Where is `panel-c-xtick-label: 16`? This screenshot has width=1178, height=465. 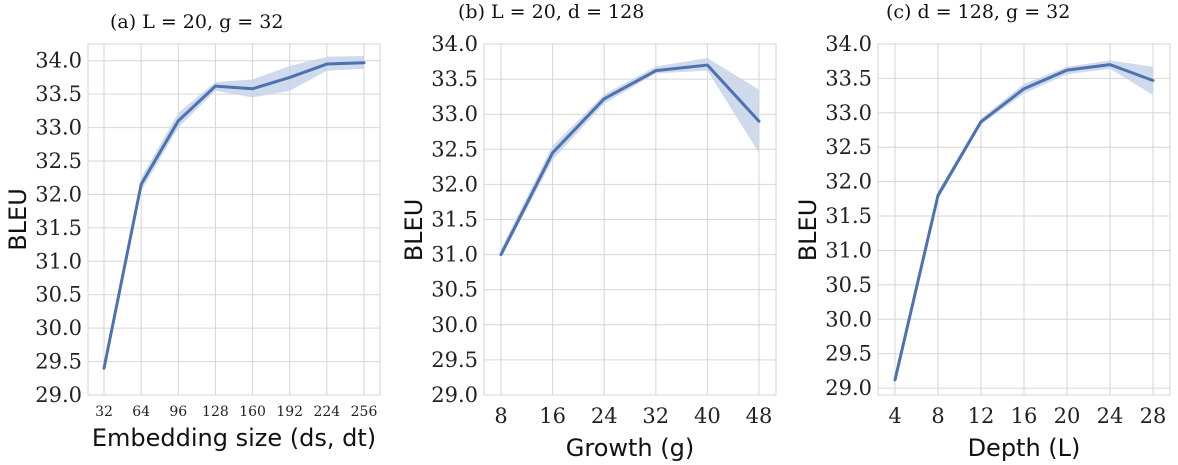
panel-c-xtick-label: 16 is located at coordinates (1024, 416).